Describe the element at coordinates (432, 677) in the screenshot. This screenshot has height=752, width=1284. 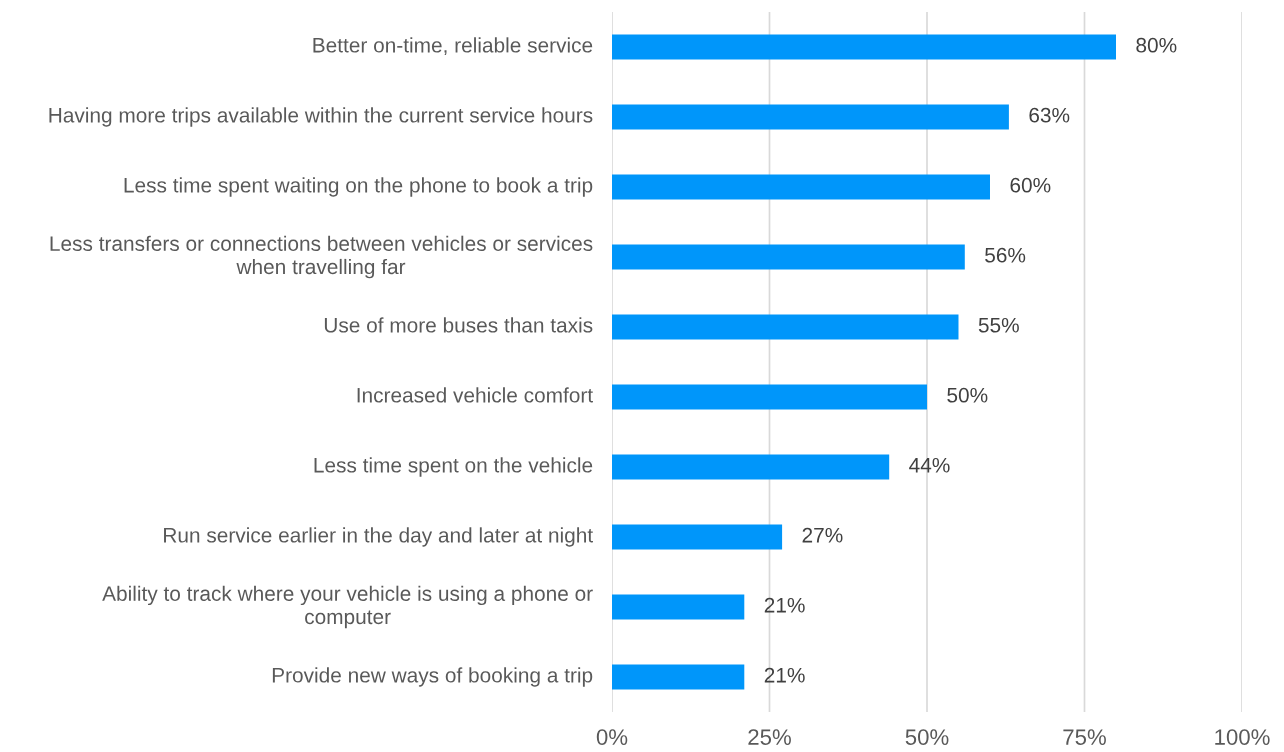
I see `y-tick-label: Provide new ways of booking a trip` at that location.